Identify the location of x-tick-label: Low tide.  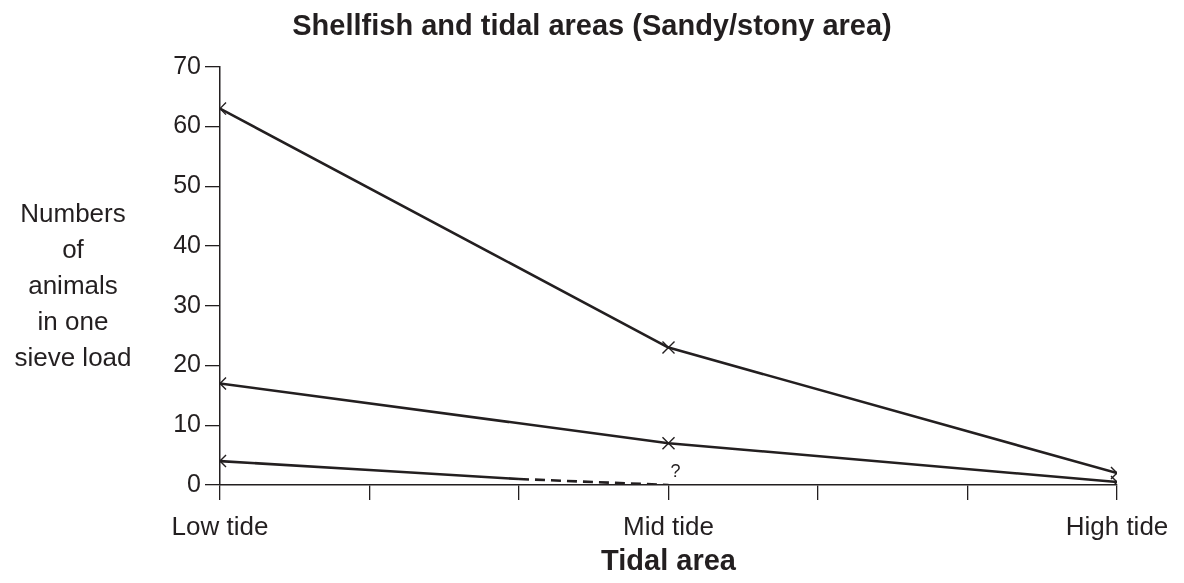
(220, 525).